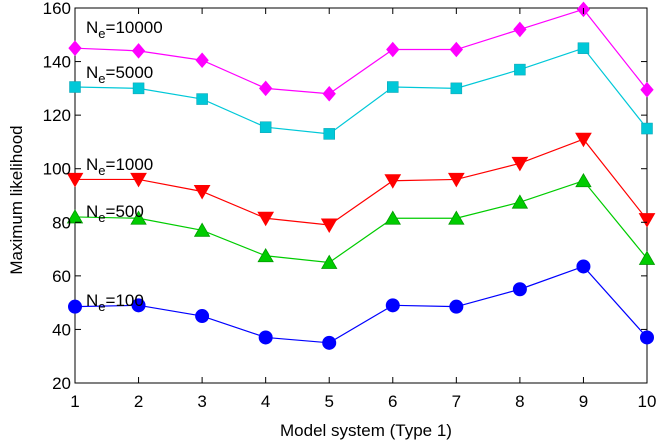 The image size is (657, 444). What do you see at coordinates (61, 276) in the screenshot?
I see `y-tick-label: 60` at bounding box center [61, 276].